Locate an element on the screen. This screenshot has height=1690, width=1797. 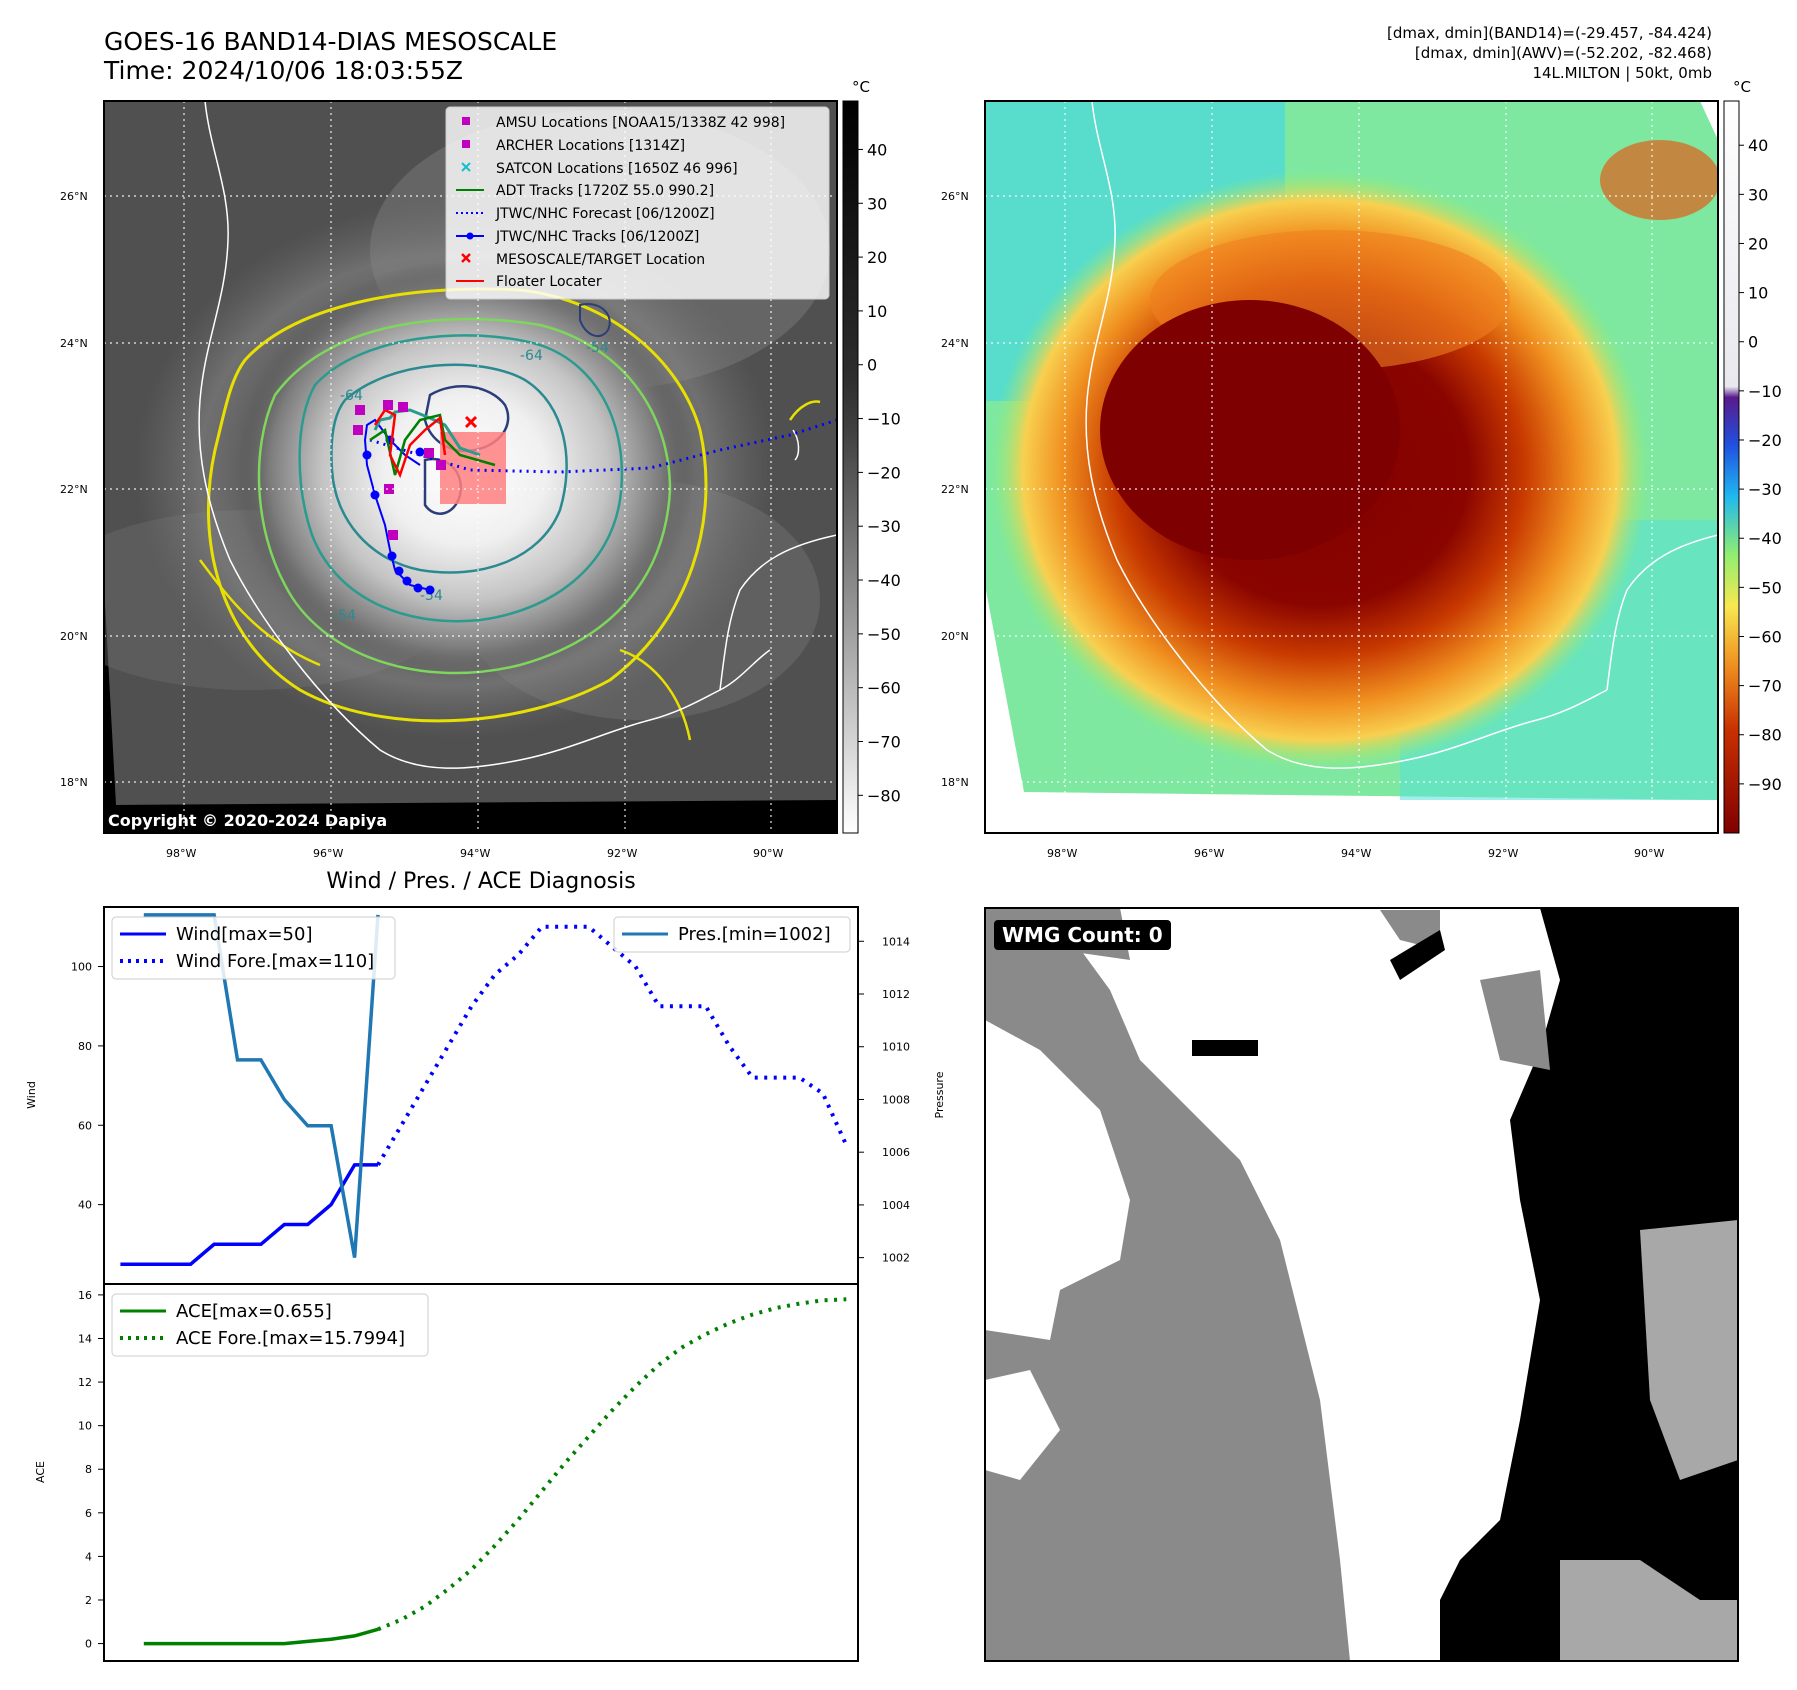
legend-adt: ADT Tracks [1720Z 55.0 990.2] is located at coordinates (605, 191).